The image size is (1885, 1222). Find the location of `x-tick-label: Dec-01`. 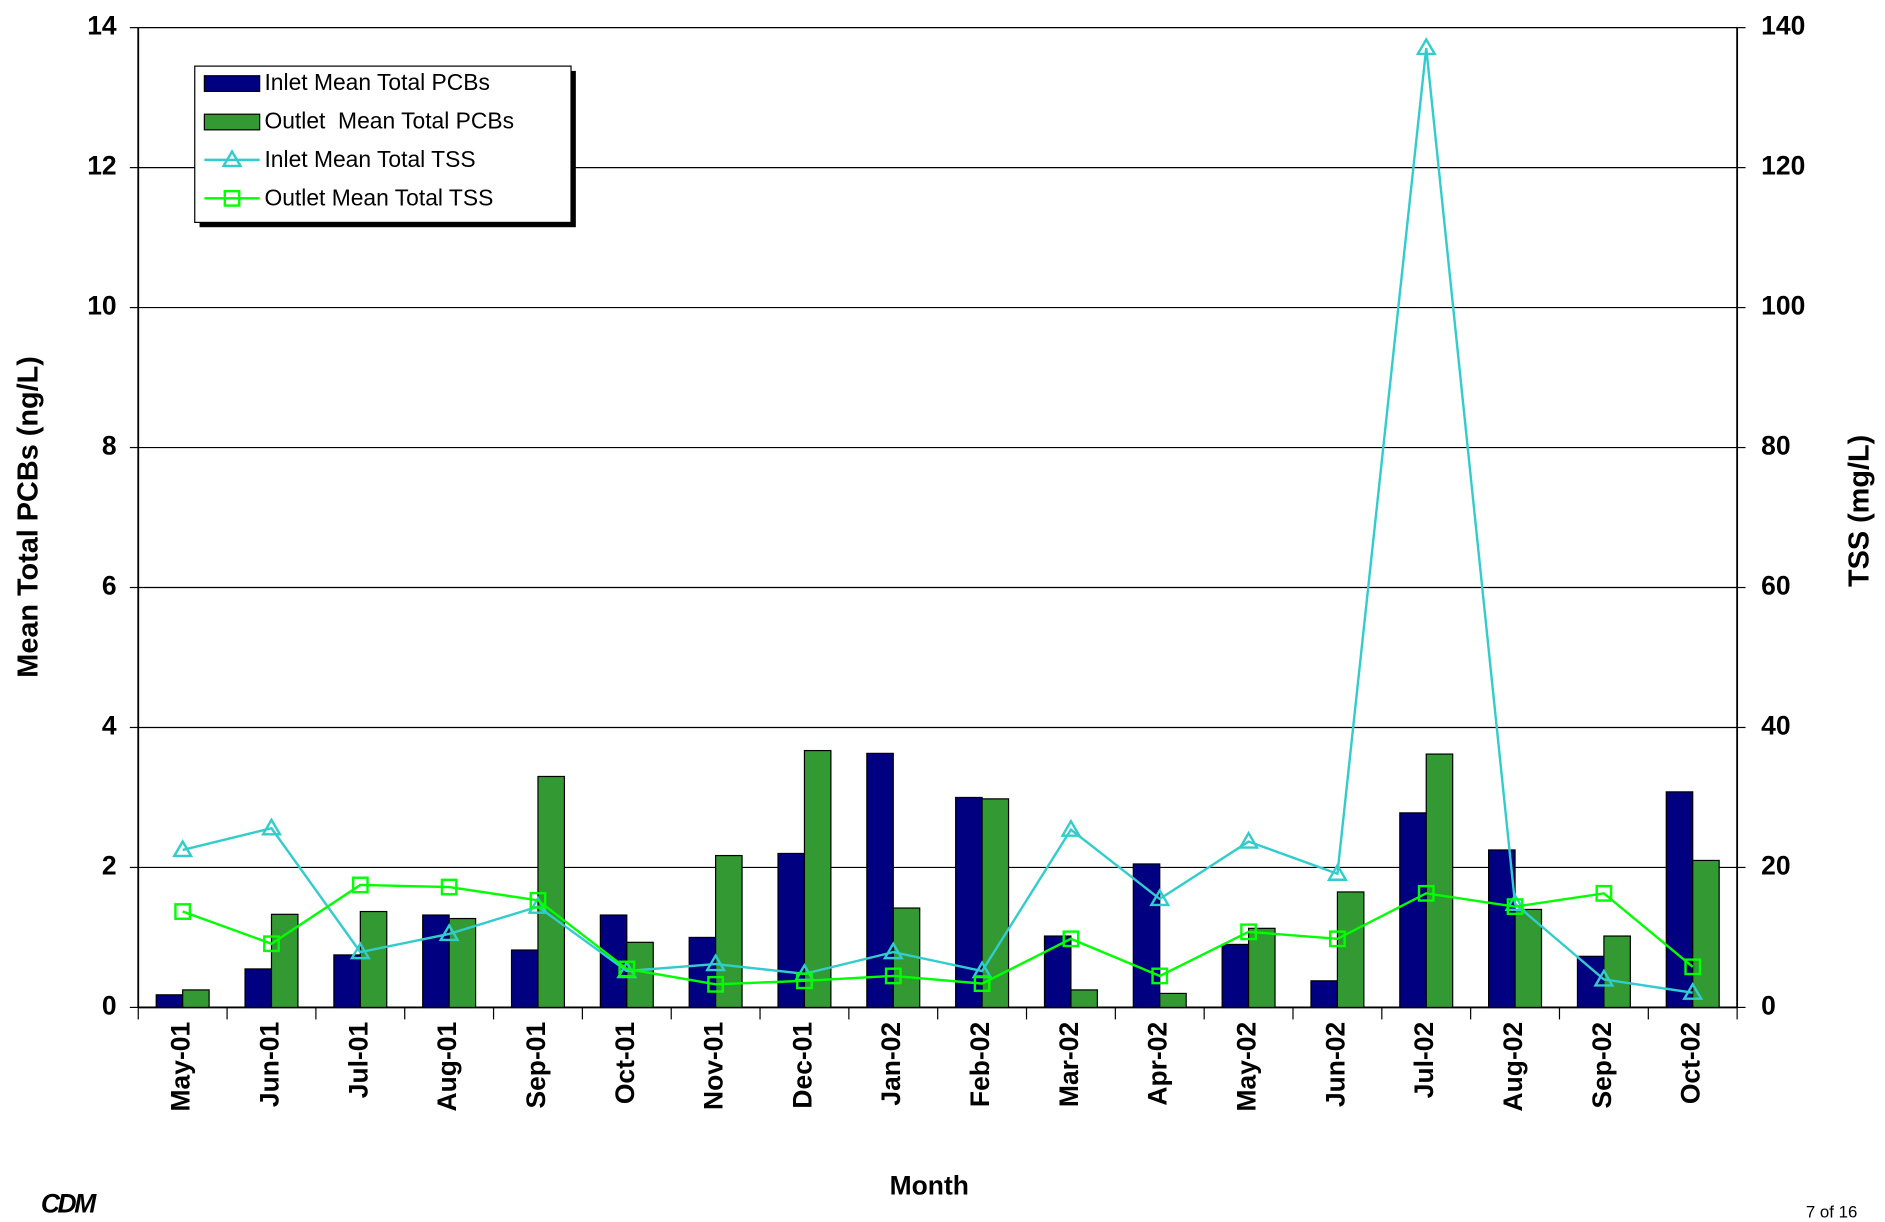

x-tick-label: Dec-01 is located at coordinates (802, 1065).